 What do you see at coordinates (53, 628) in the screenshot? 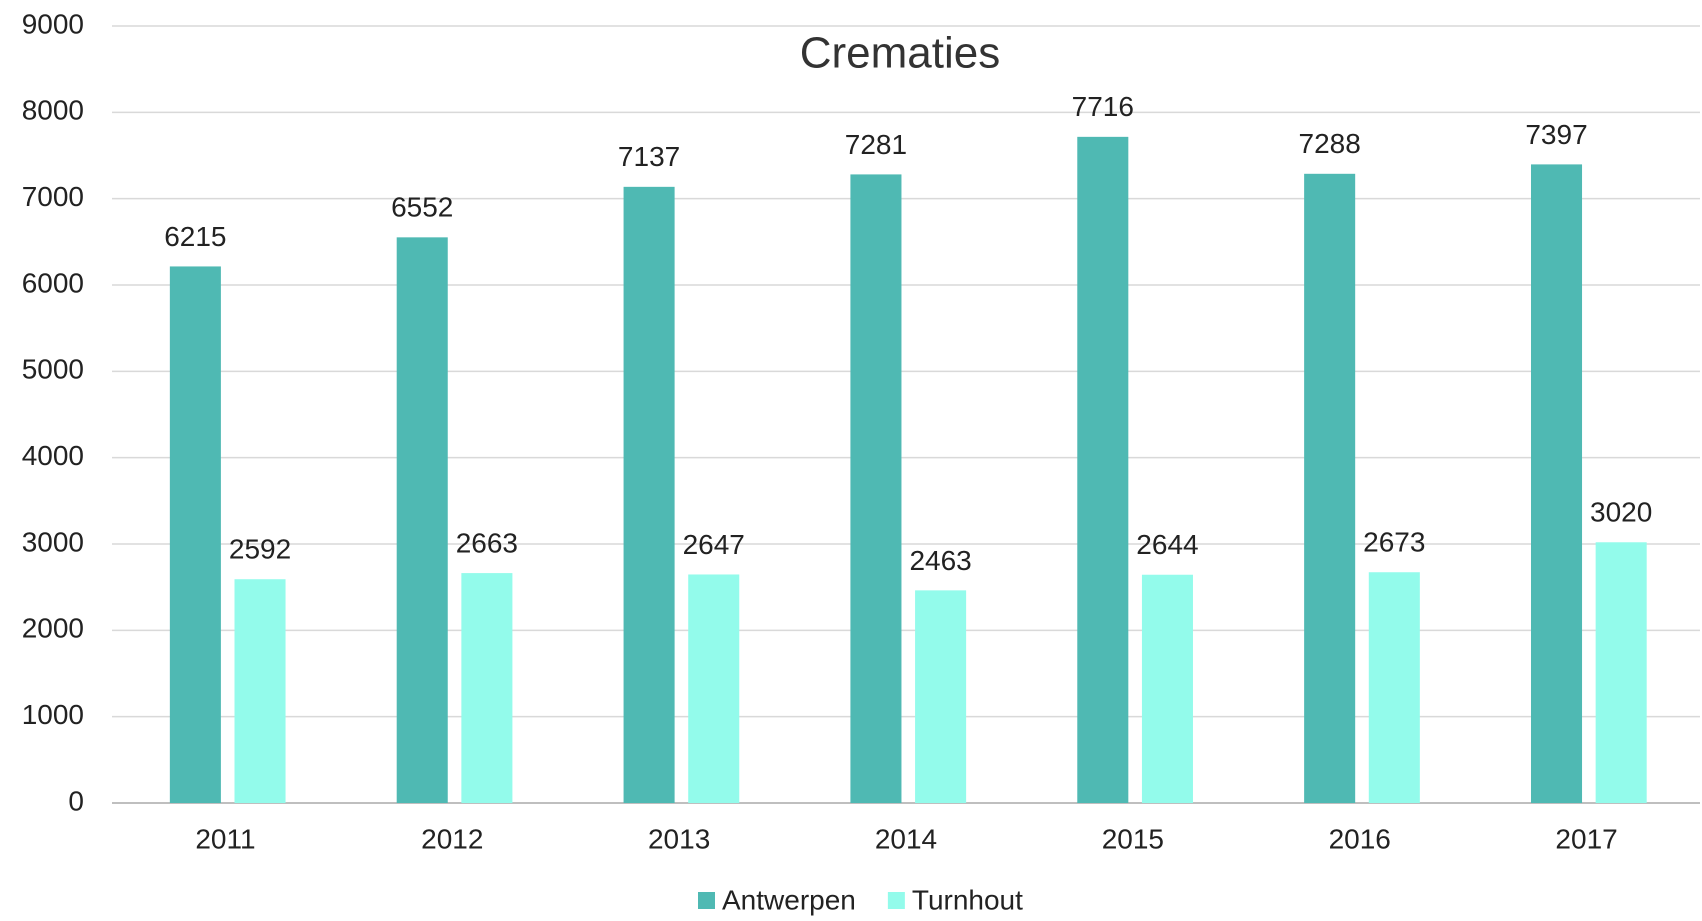
I see `y-tick-label: 2000` at bounding box center [53, 628].